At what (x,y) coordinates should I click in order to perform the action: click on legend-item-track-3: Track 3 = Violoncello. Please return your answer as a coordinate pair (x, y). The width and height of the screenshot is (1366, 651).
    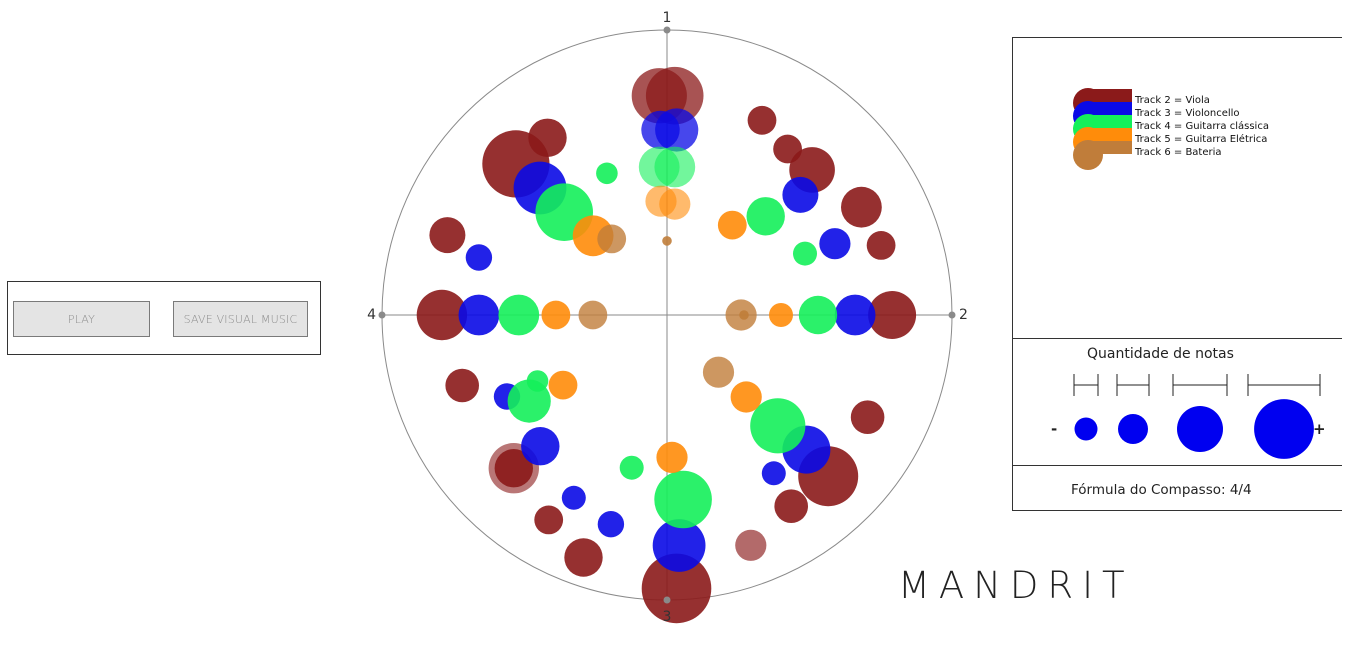
    Looking at the image, I should click on (1187, 113).